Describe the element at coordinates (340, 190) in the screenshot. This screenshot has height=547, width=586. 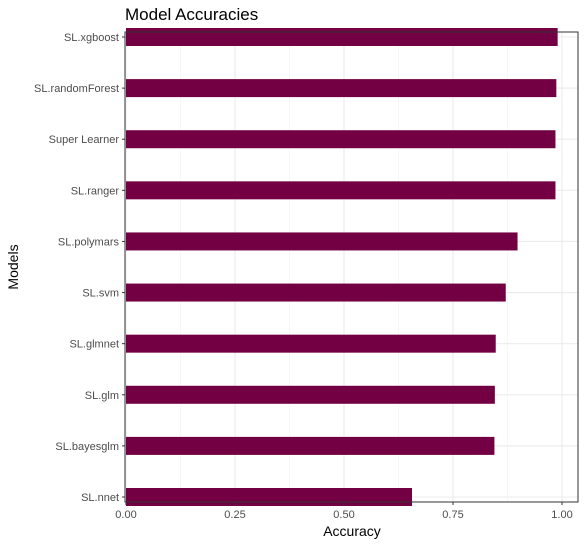
I see `bar-sl-ranger` at that location.